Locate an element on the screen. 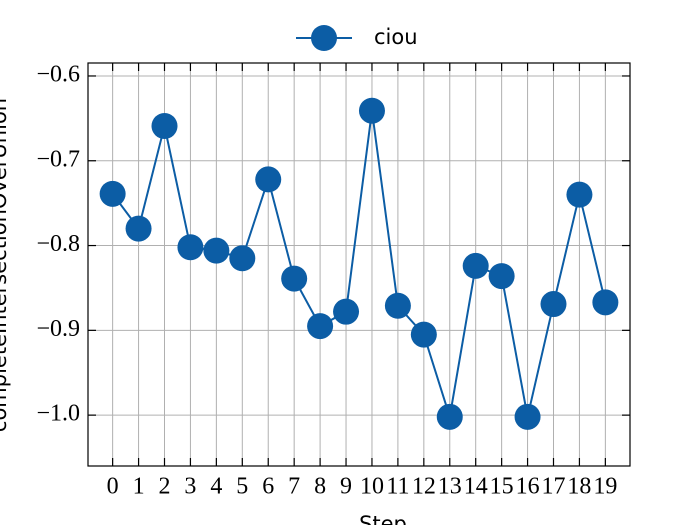  x-tick-label: 0 is located at coordinates (113, 487).